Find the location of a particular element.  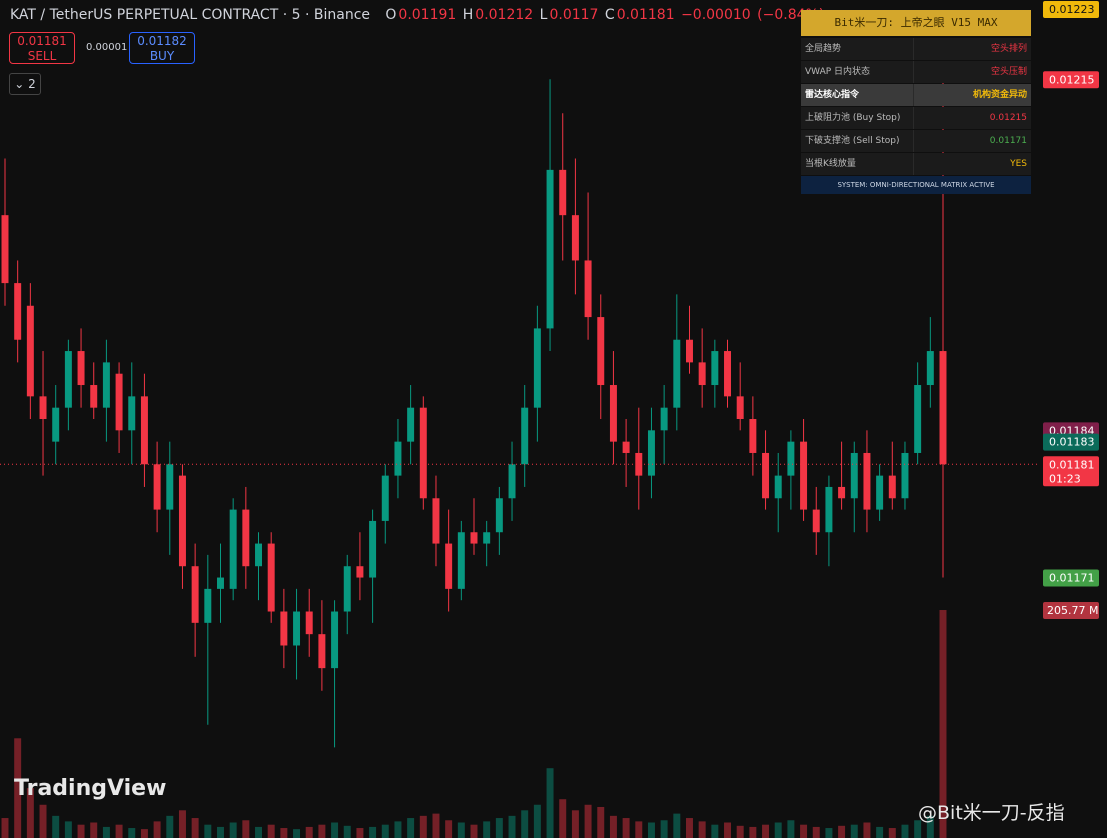

indicators-count: 2 is located at coordinates (32, 84).